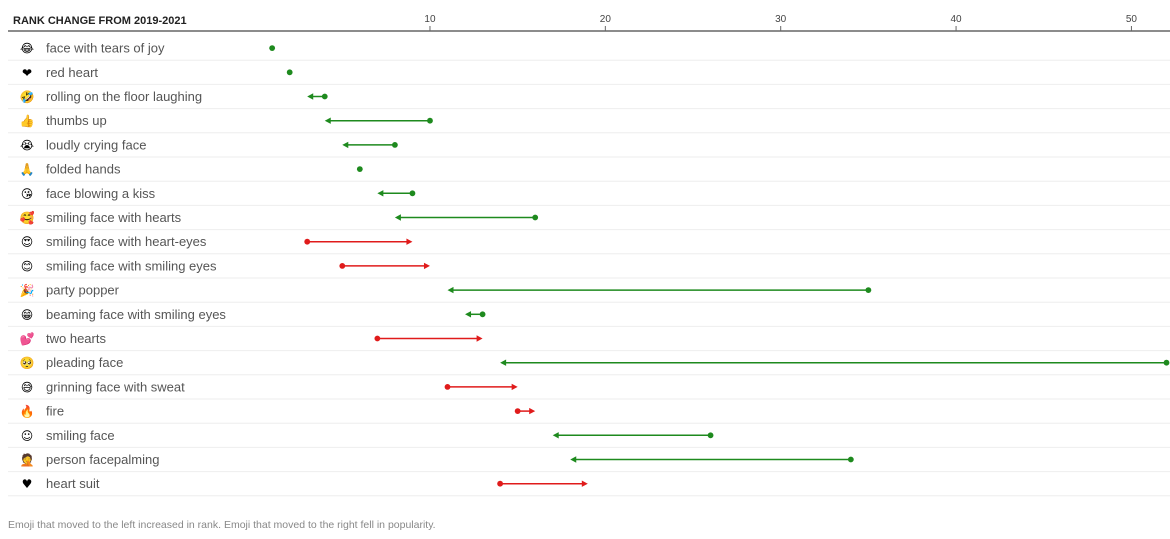 The height and width of the screenshot is (539, 1170). What do you see at coordinates (105, 48) in the screenshot?
I see `emoji-name-label: face with tears of joy` at bounding box center [105, 48].